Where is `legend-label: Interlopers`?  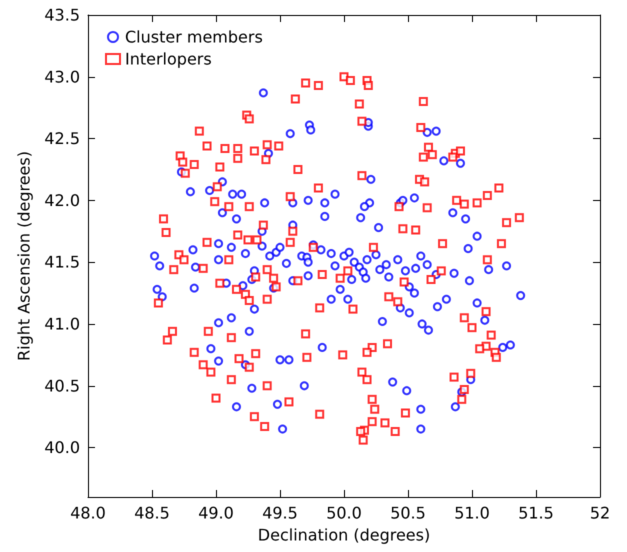 legend-label: Interlopers is located at coordinates (168, 59).